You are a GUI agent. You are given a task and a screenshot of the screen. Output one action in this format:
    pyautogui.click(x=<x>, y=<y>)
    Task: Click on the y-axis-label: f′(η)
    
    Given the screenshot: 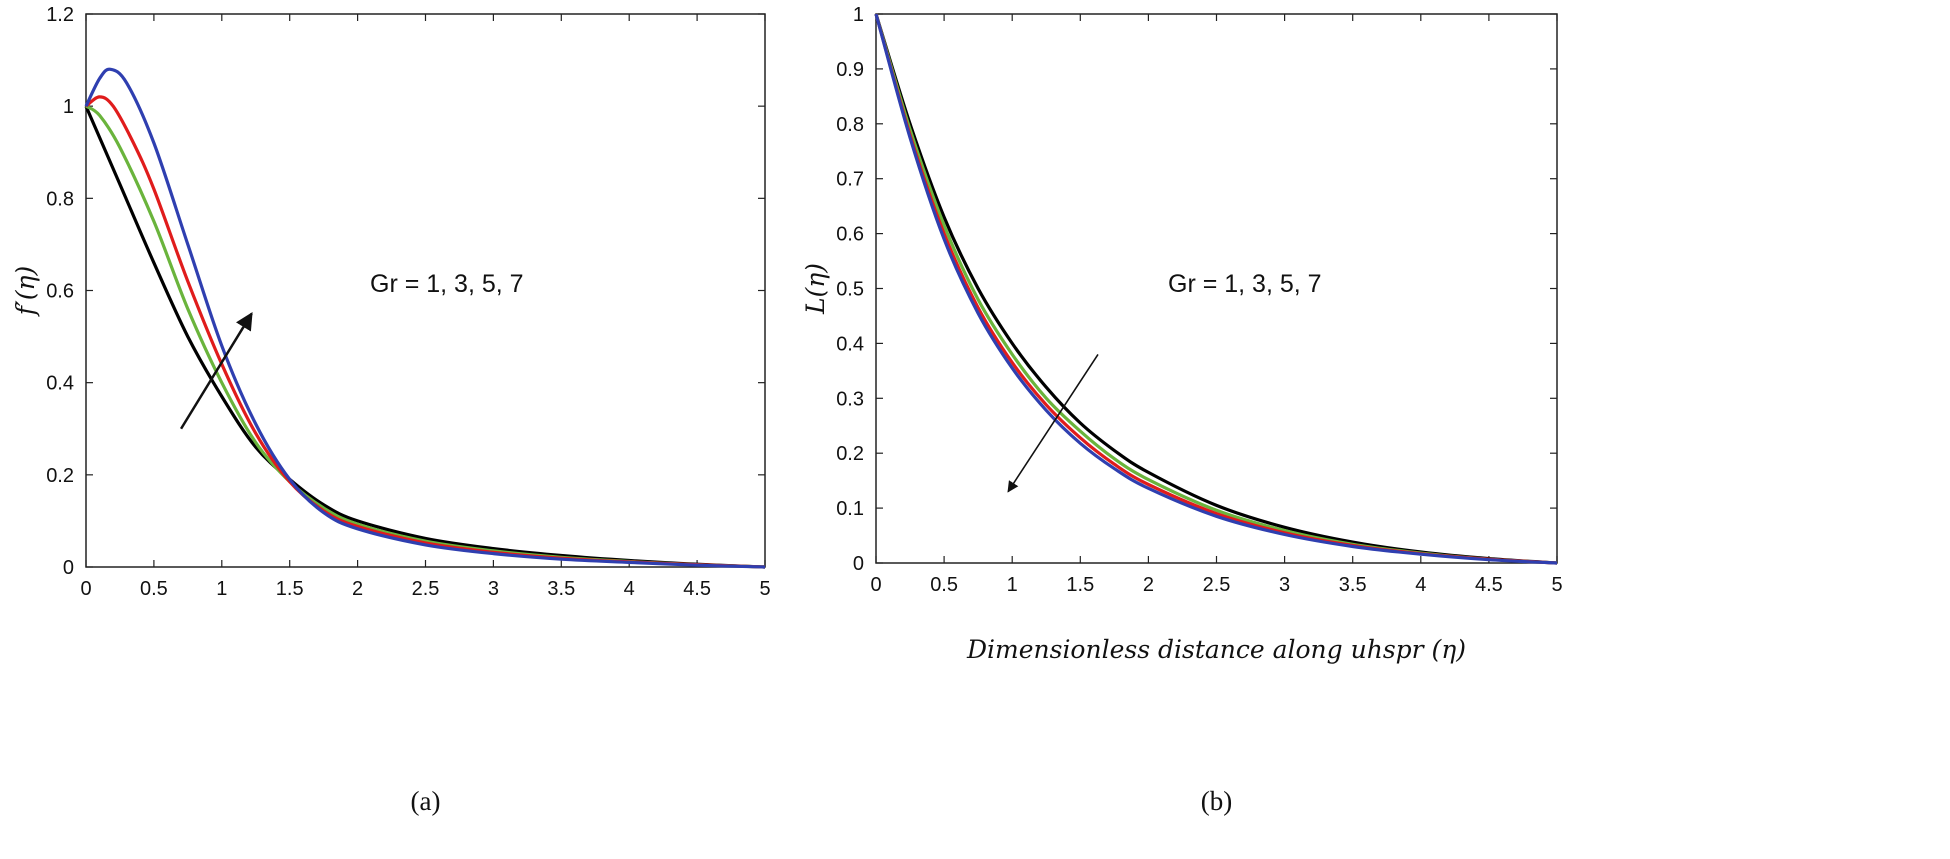 What is the action you would take?
    pyautogui.click(x=25, y=291)
    